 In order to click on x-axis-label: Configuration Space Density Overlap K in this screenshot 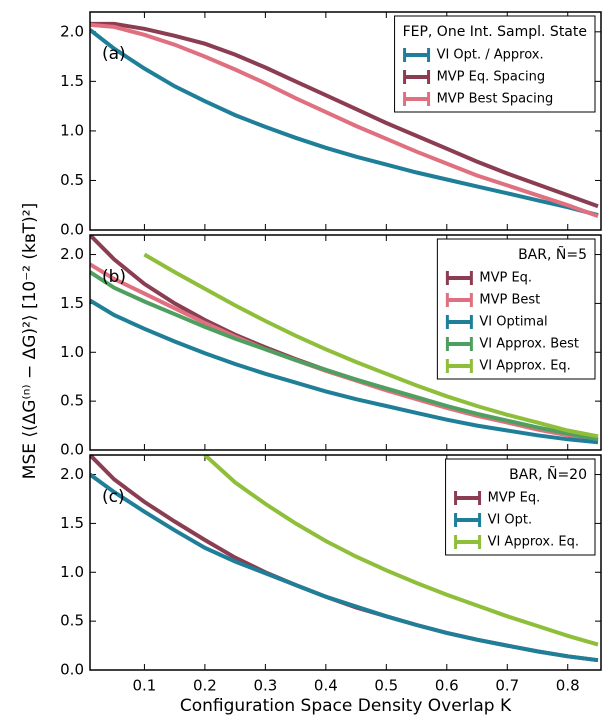, I will do `click(346, 706)`.